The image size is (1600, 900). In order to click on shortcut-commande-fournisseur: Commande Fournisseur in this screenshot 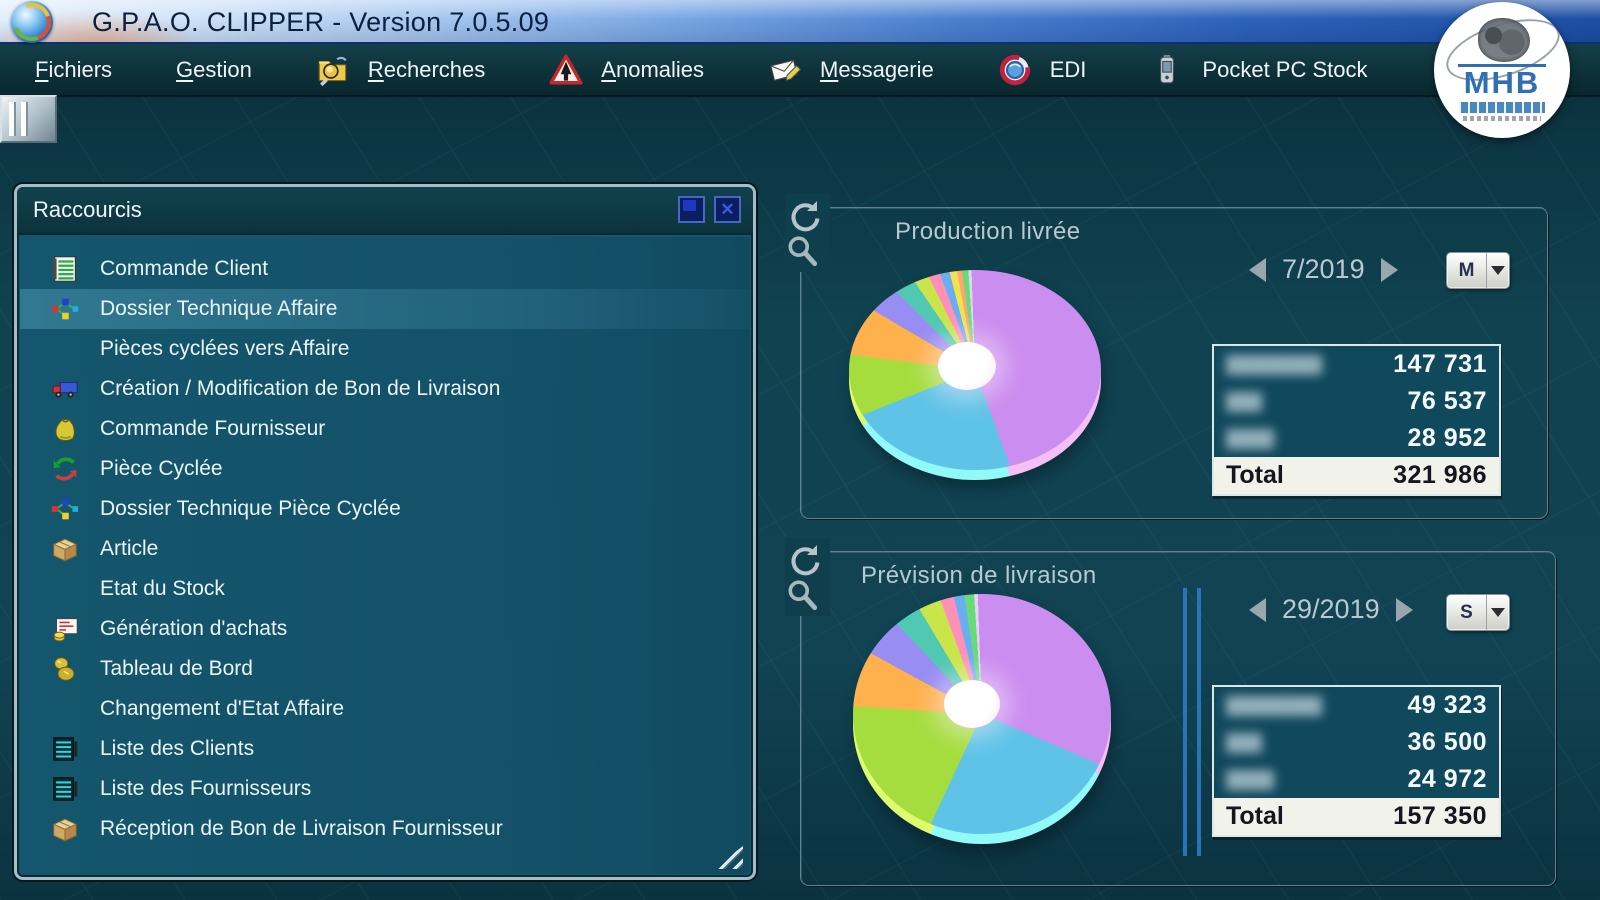, I will do `click(385, 429)`.